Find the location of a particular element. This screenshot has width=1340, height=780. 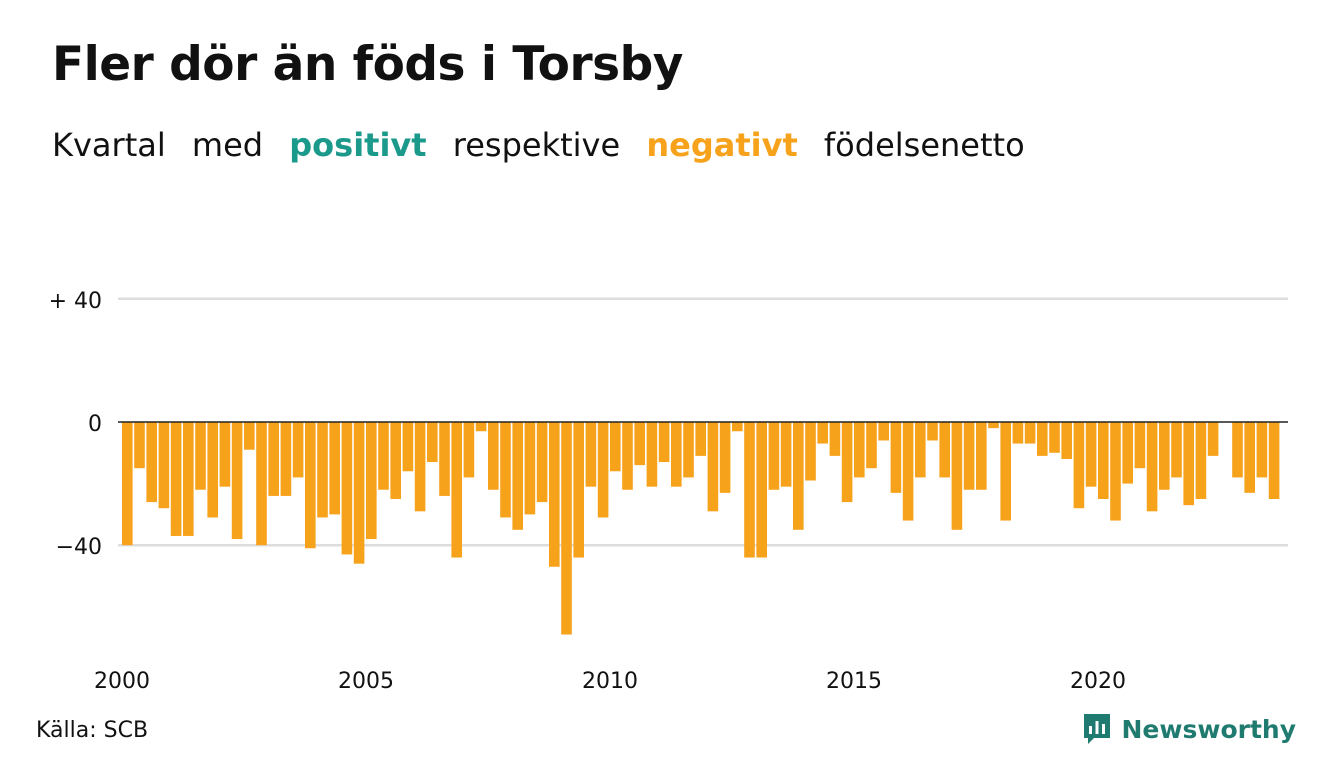

y-tick-label: 0 is located at coordinates (95, 424).